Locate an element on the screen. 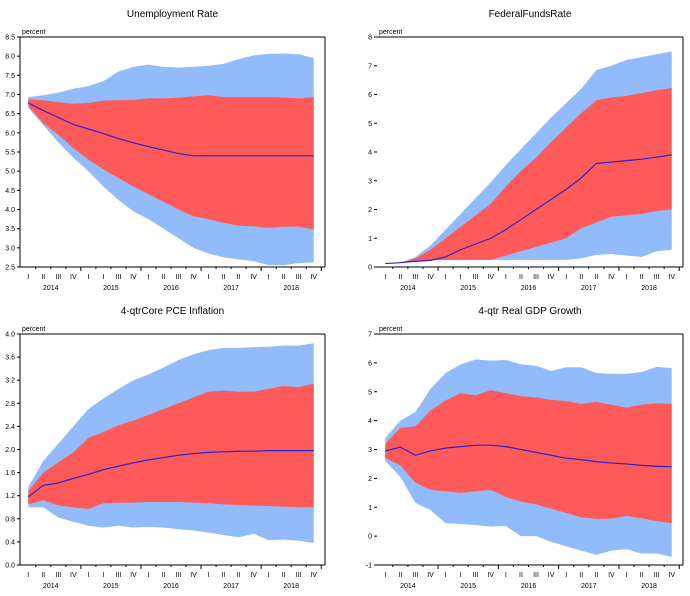 The image size is (690, 596). y-tick-label: 2.8 is located at coordinates (10, 404).